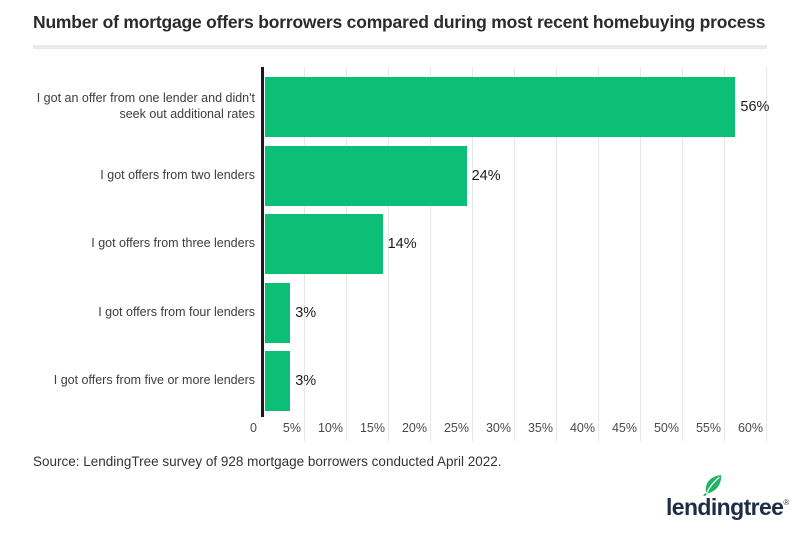 This screenshot has height=536, width=800. Describe the element at coordinates (330, 428) in the screenshot. I see `x-tick-label: 10%` at that location.